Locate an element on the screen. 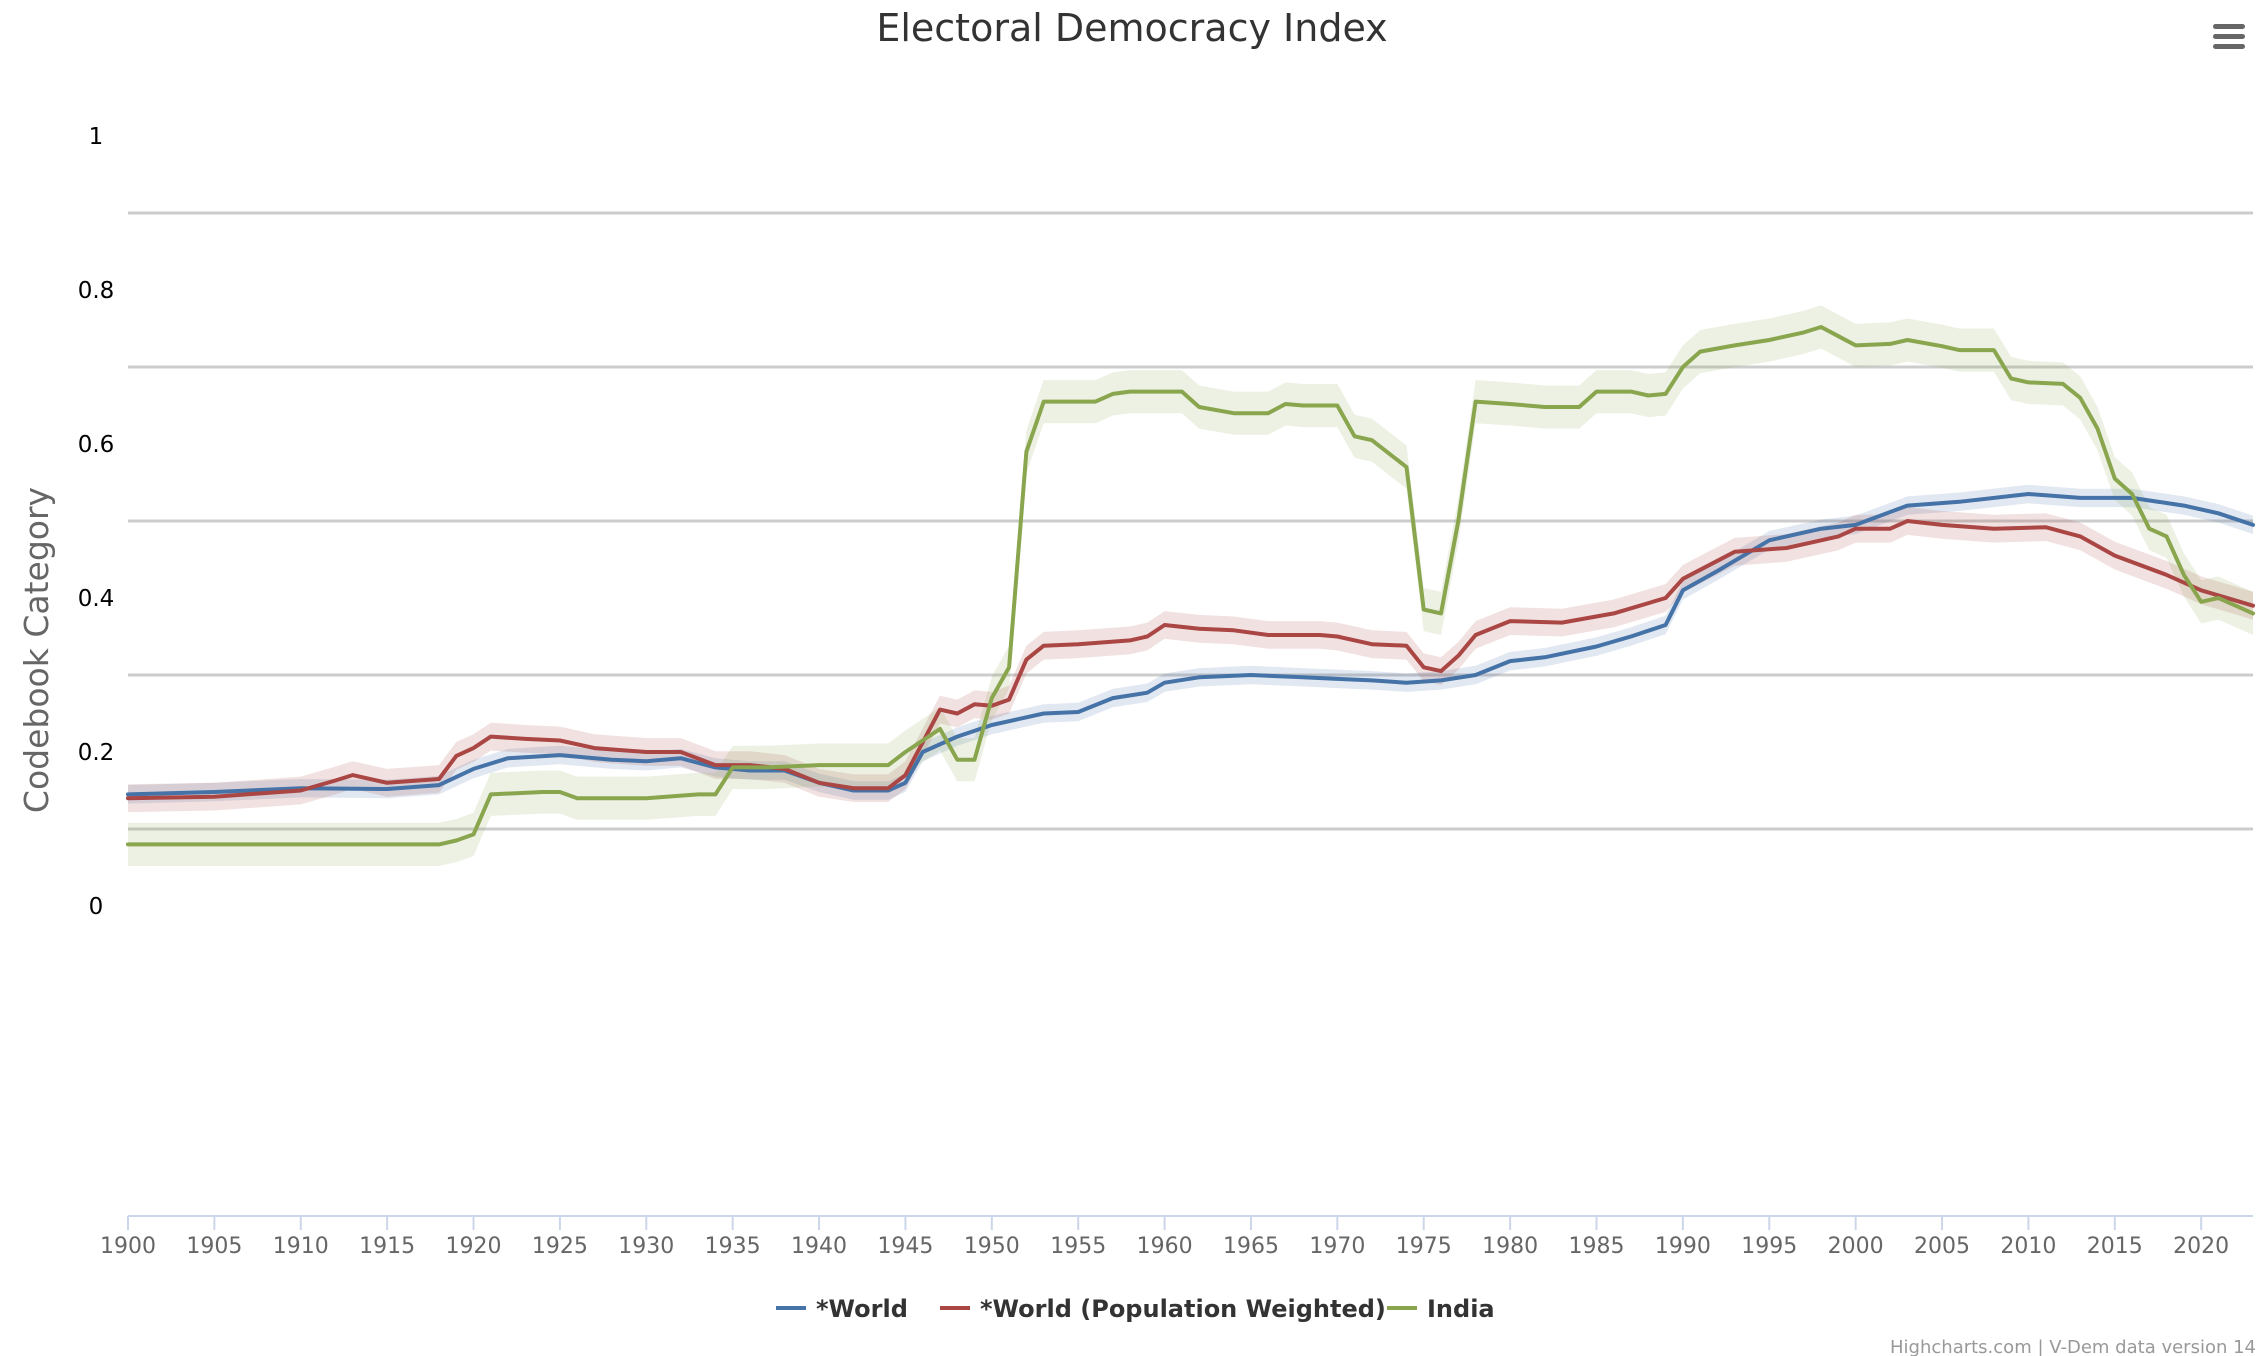 This screenshot has width=2264, height=1356. x-tick-label: 1975 is located at coordinates (1424, 1246).